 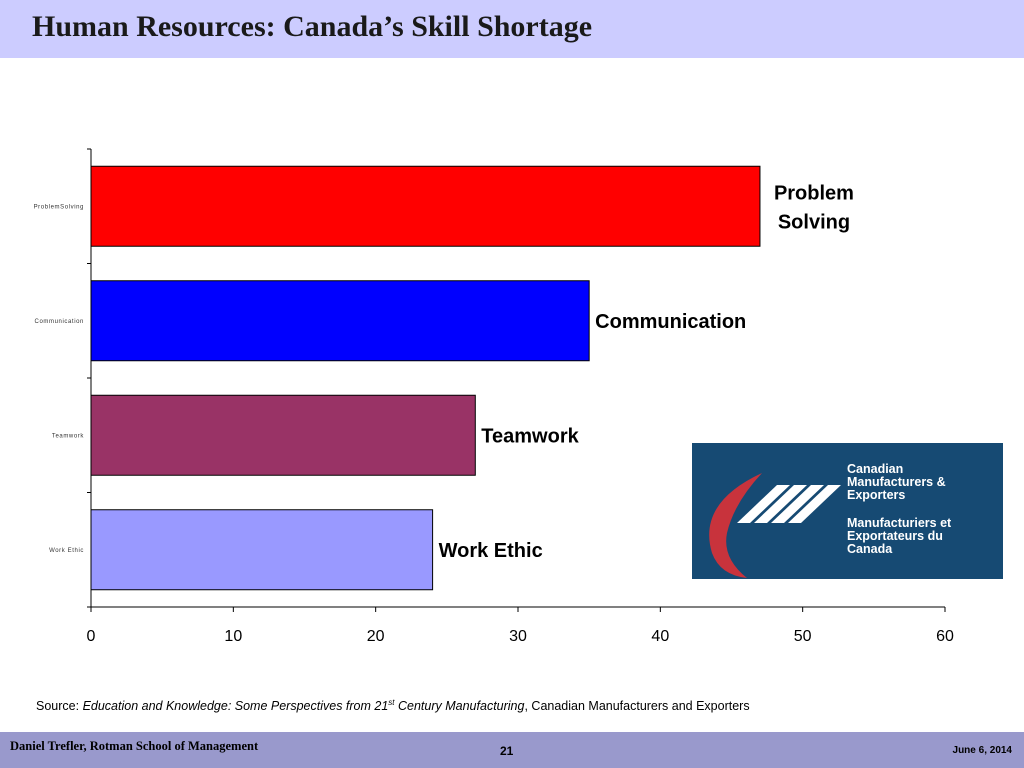 What do you see at coordinates (814, 193) in the screenshot?
I see `bar-data-label: Problem` at bounding box center [814, 193].